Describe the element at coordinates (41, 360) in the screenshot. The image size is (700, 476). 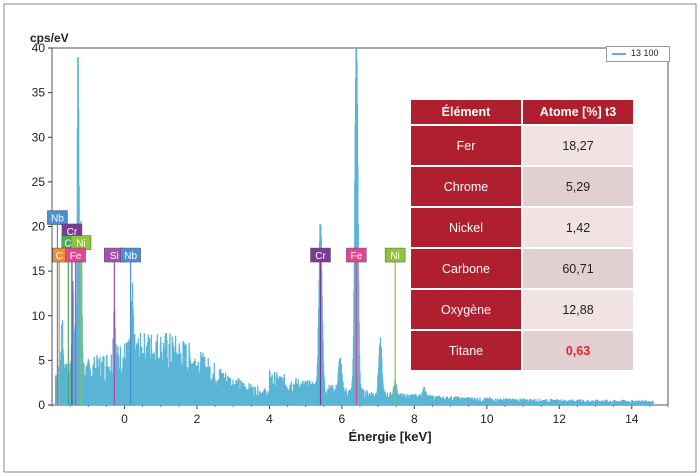
I see `y-tick-label: 5` at that location.